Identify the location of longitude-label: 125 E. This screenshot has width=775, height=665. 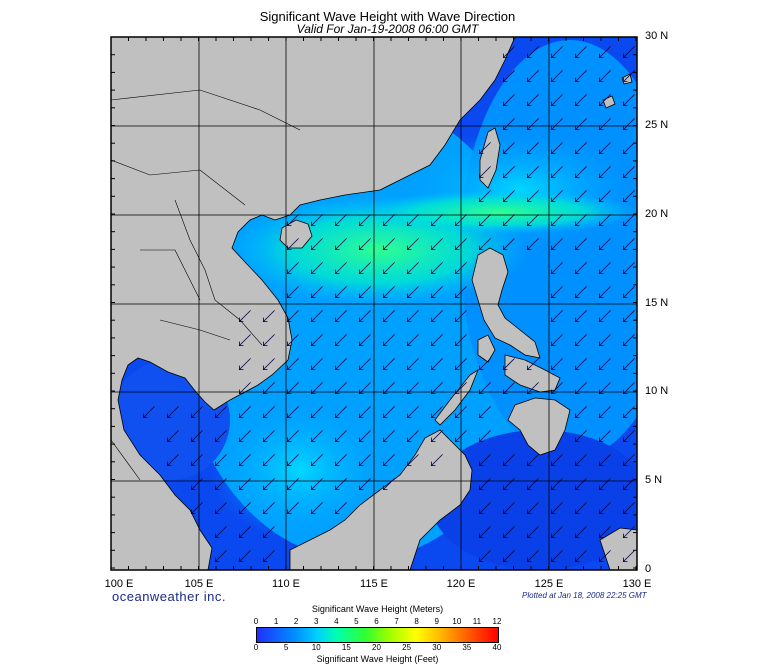
(549, 584).